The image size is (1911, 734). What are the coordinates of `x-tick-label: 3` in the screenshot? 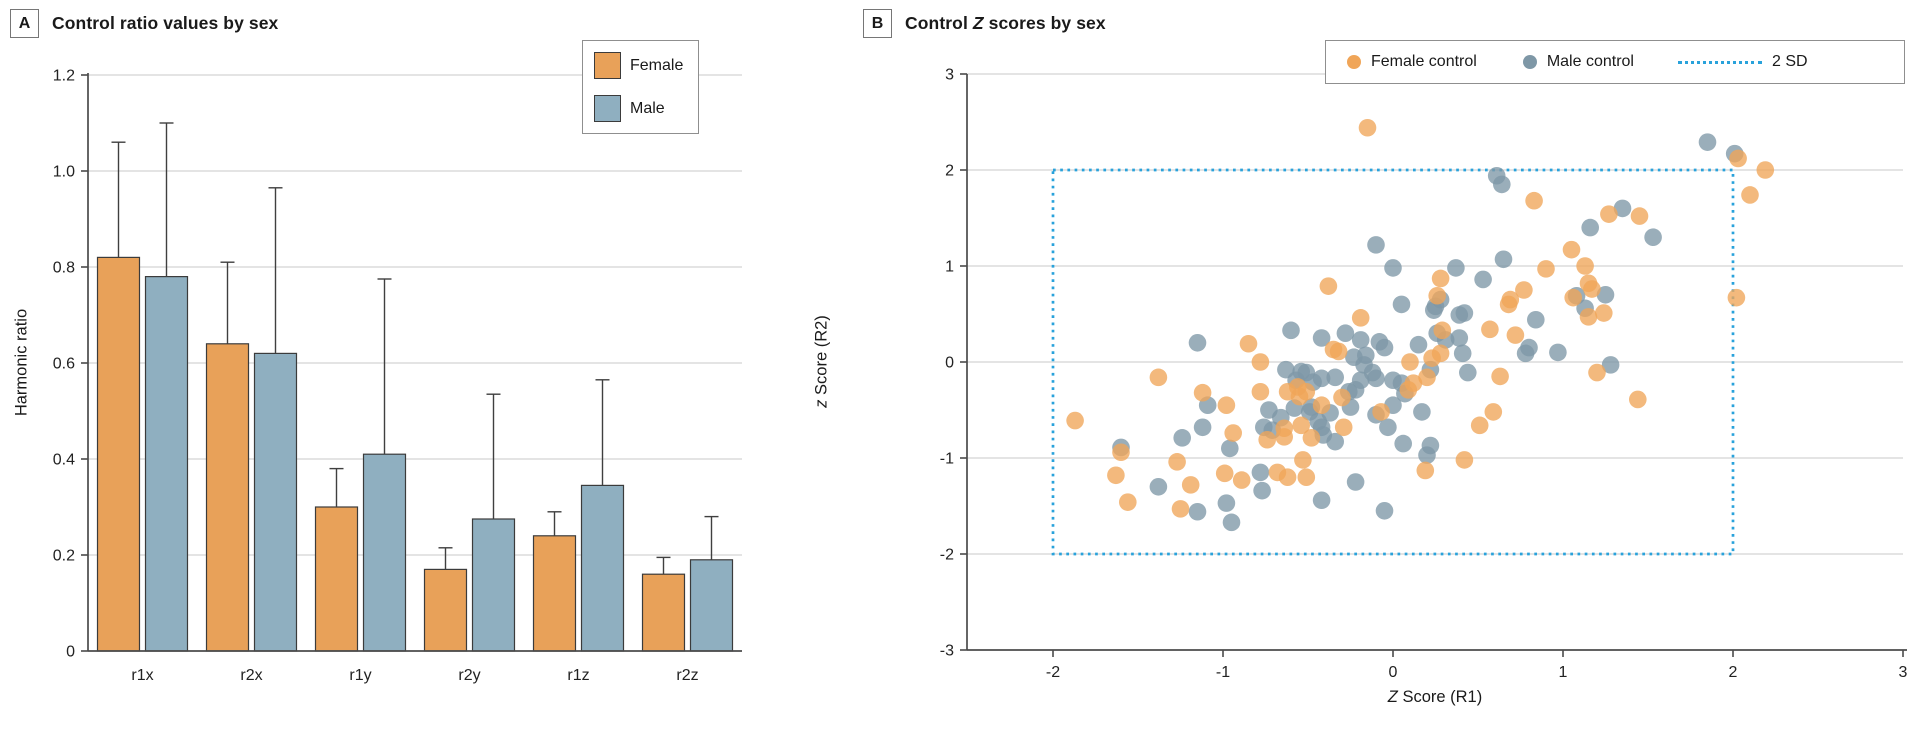 It's located at (1903, 672).